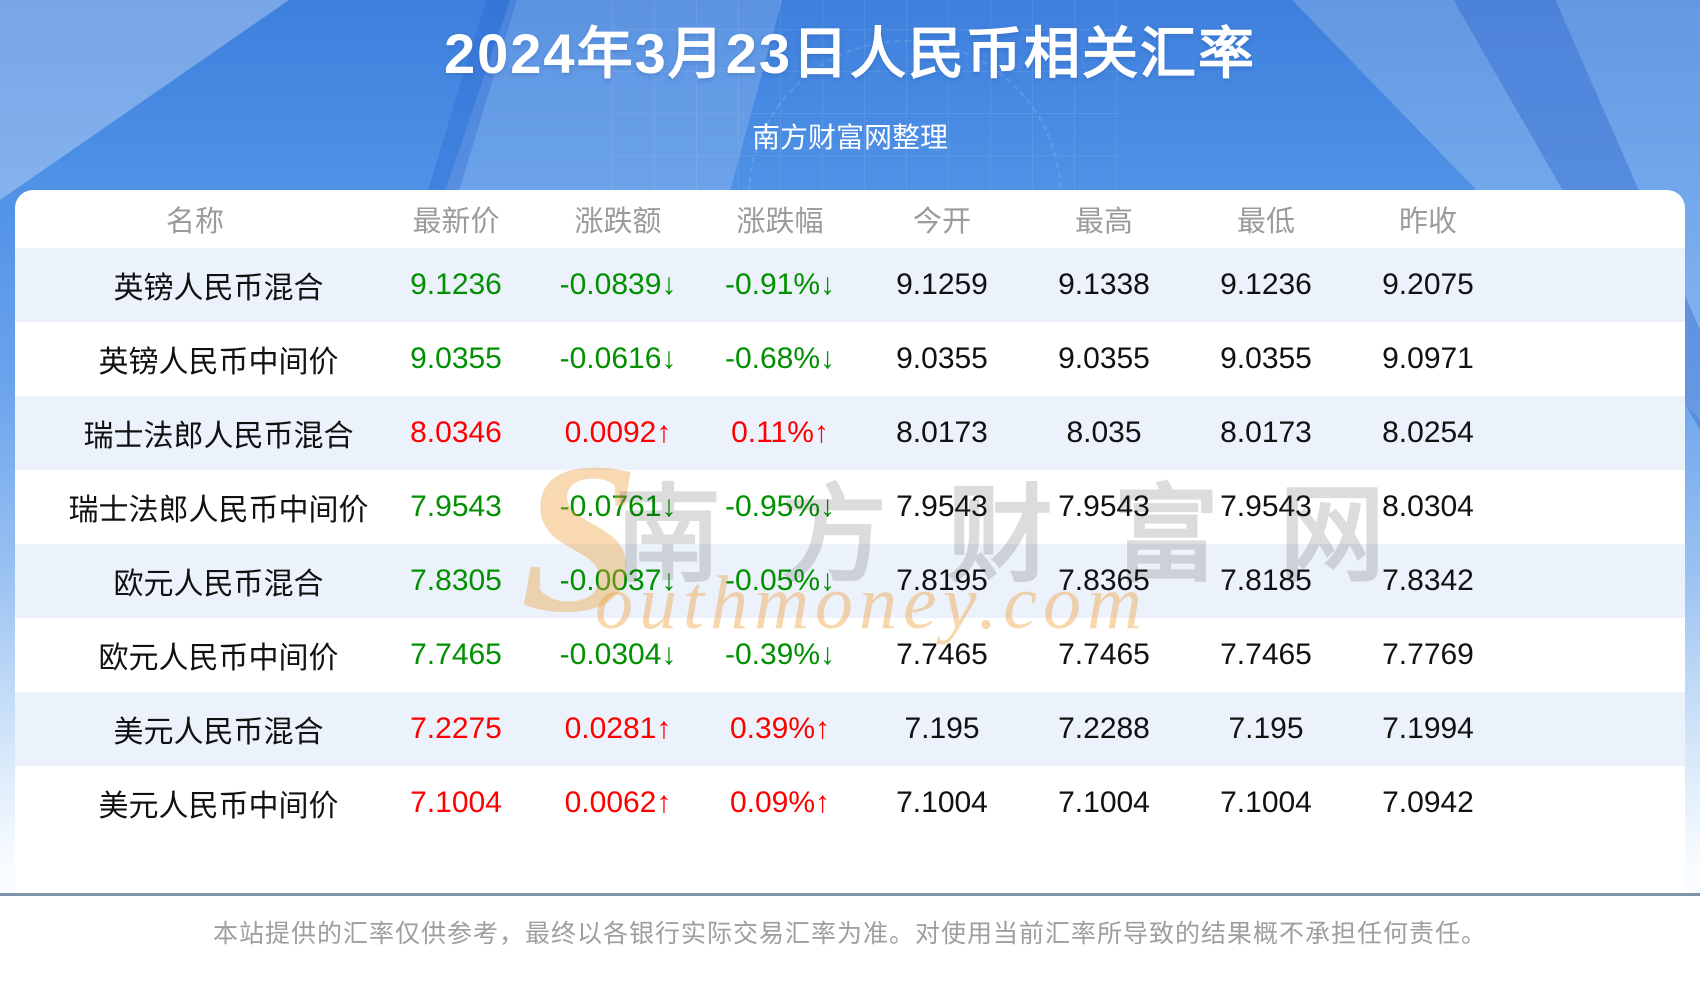 The width and height of the screenshot is (1700, 1000). What do you see at coordinates (1266, 432) in the screenshot?
I see `cell-low: 8.0173` at bounding box center [1266, 432].